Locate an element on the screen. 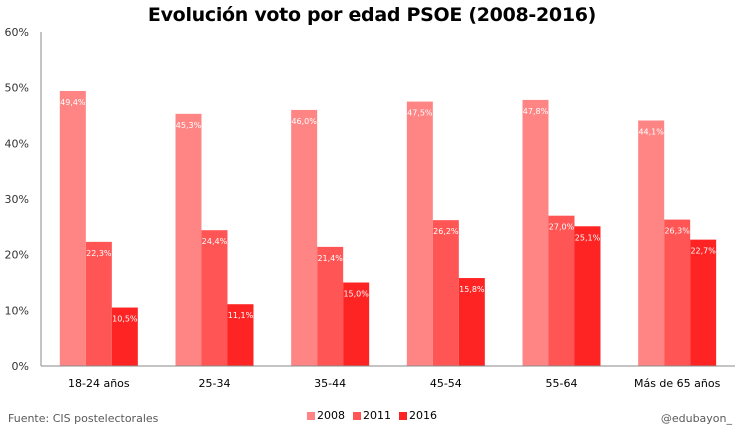 The width and height of the screenshot is (744, 433). y-tick-label: 60% is located at coordinates (17, 32).